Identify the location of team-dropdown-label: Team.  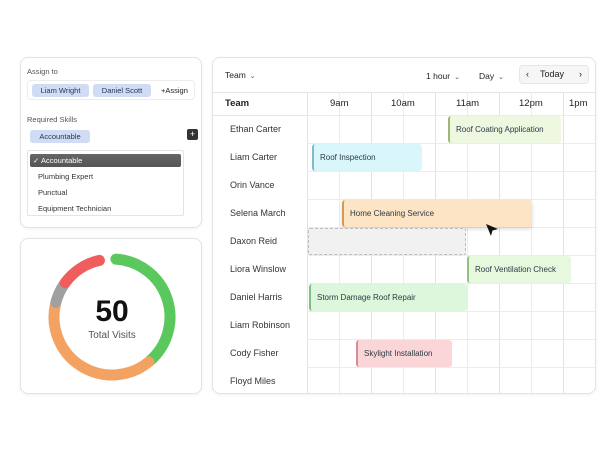
(235, 75).